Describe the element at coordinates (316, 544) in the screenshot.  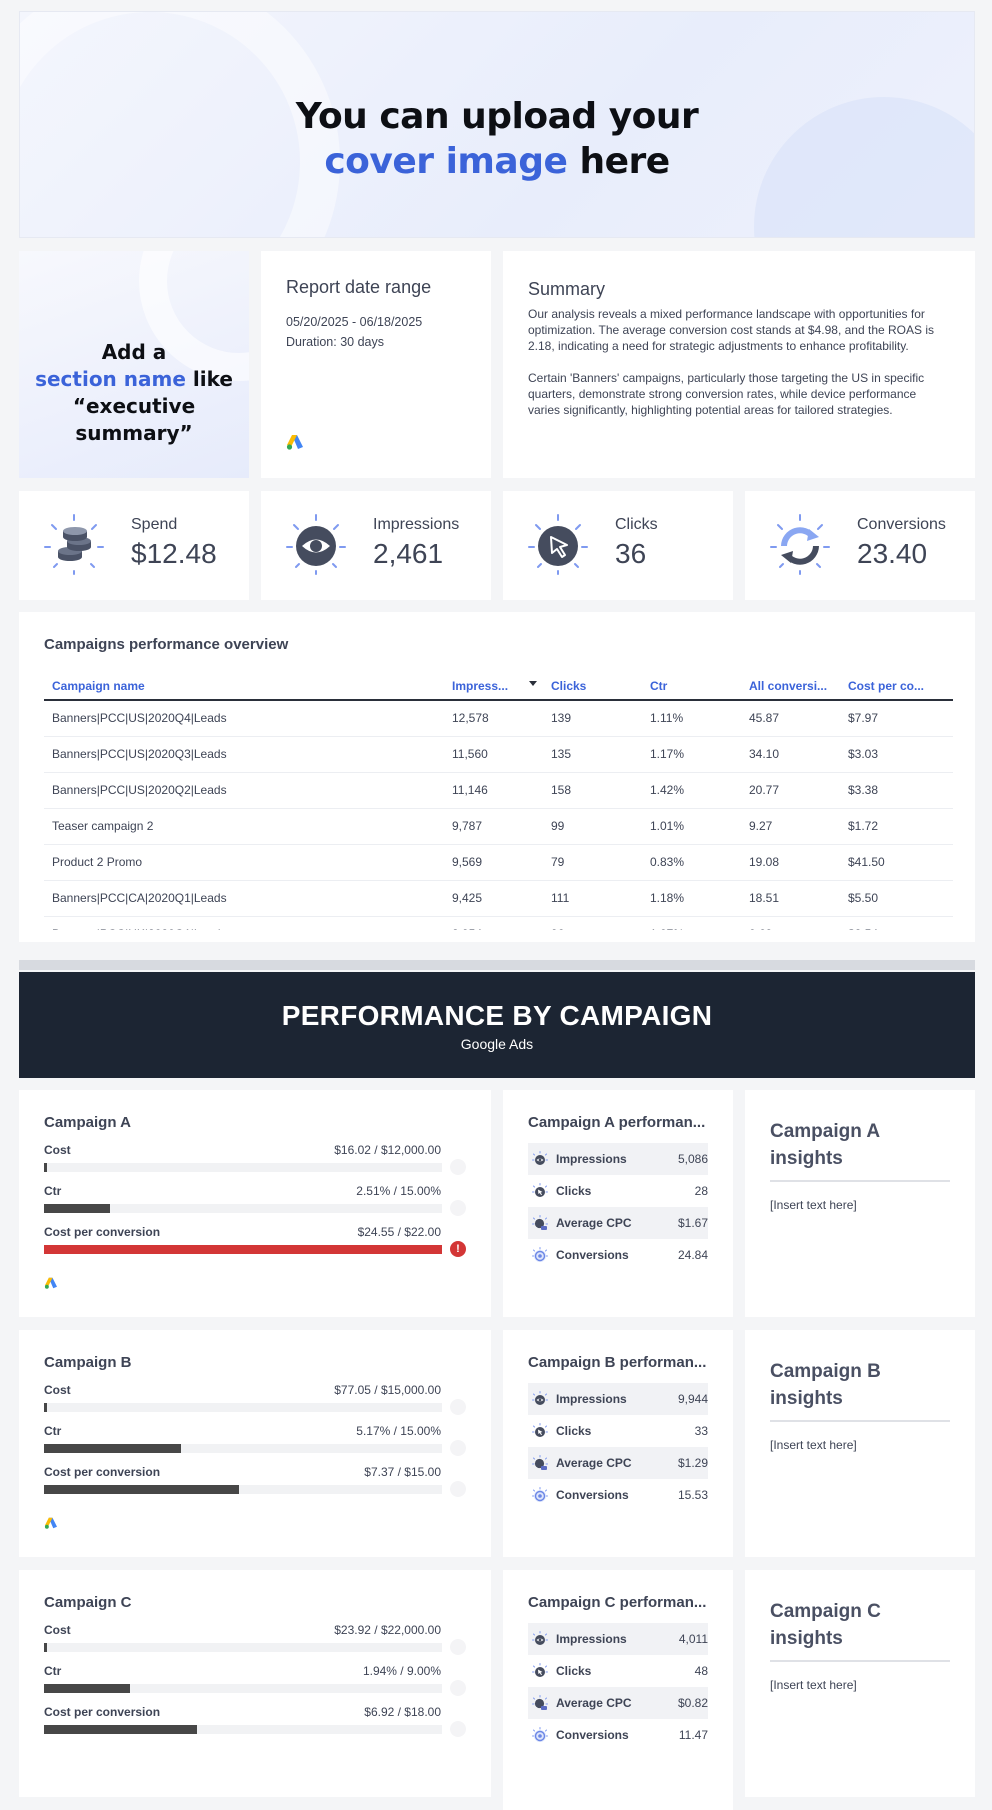
I see `eye-icon` at that location.